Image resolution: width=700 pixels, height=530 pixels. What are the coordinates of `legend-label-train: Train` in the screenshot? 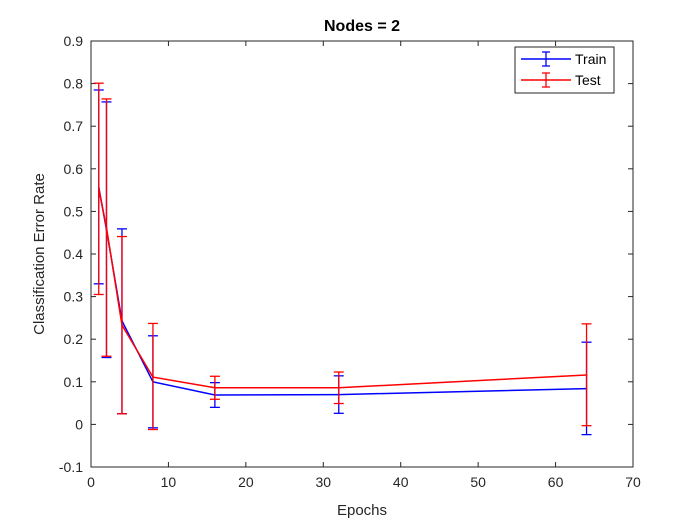 It's located at (590, 59).